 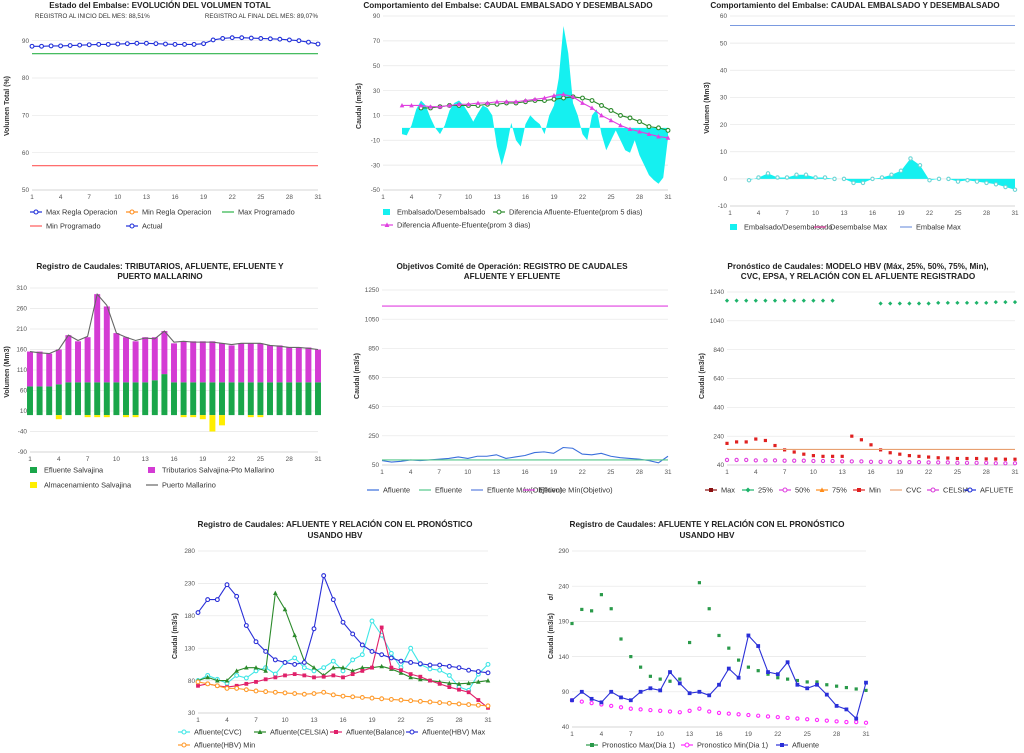 What do you see at coordinates (92, 16) in the screenshot?
I see `note-inicio: REGISTRO AL INICIO DEL MES: 88,51%` at bounding box center [92, 16].